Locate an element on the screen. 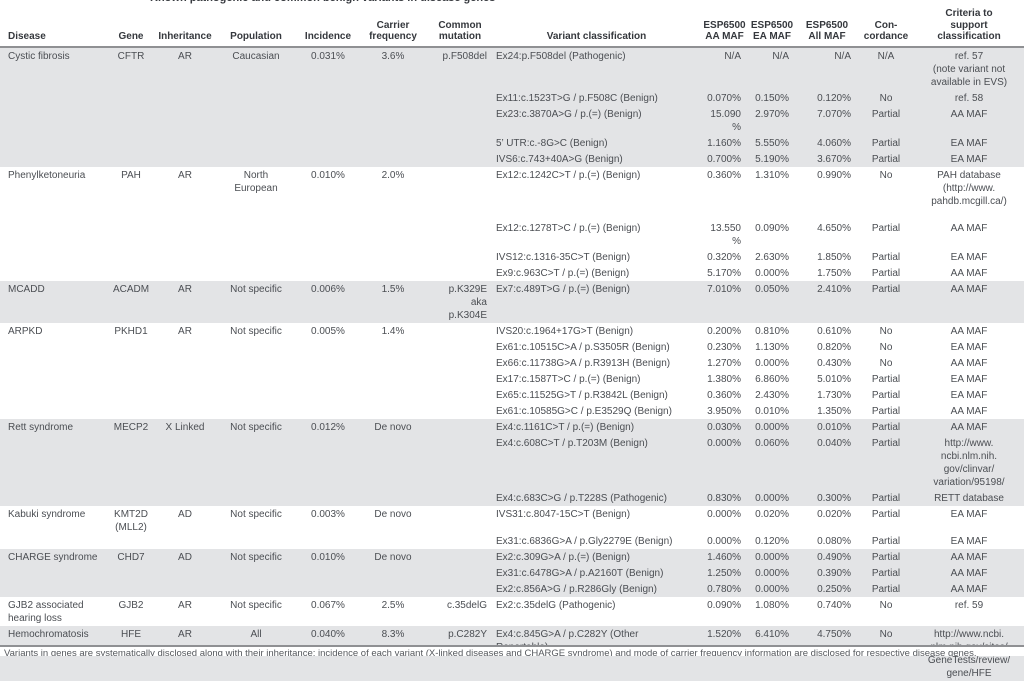 Image resolution: width=1024 pixels, height=681 pixels. esp6500-aa-maf-cell: 0.360% is located at coordinates (724, 395).